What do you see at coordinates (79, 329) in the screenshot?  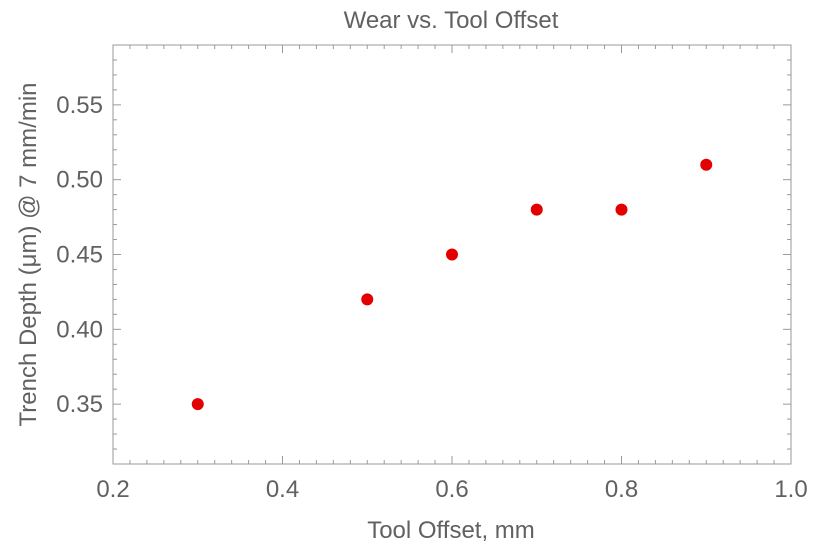 I see `y-tick-label: 0.40` at bounding box center [79, 329].